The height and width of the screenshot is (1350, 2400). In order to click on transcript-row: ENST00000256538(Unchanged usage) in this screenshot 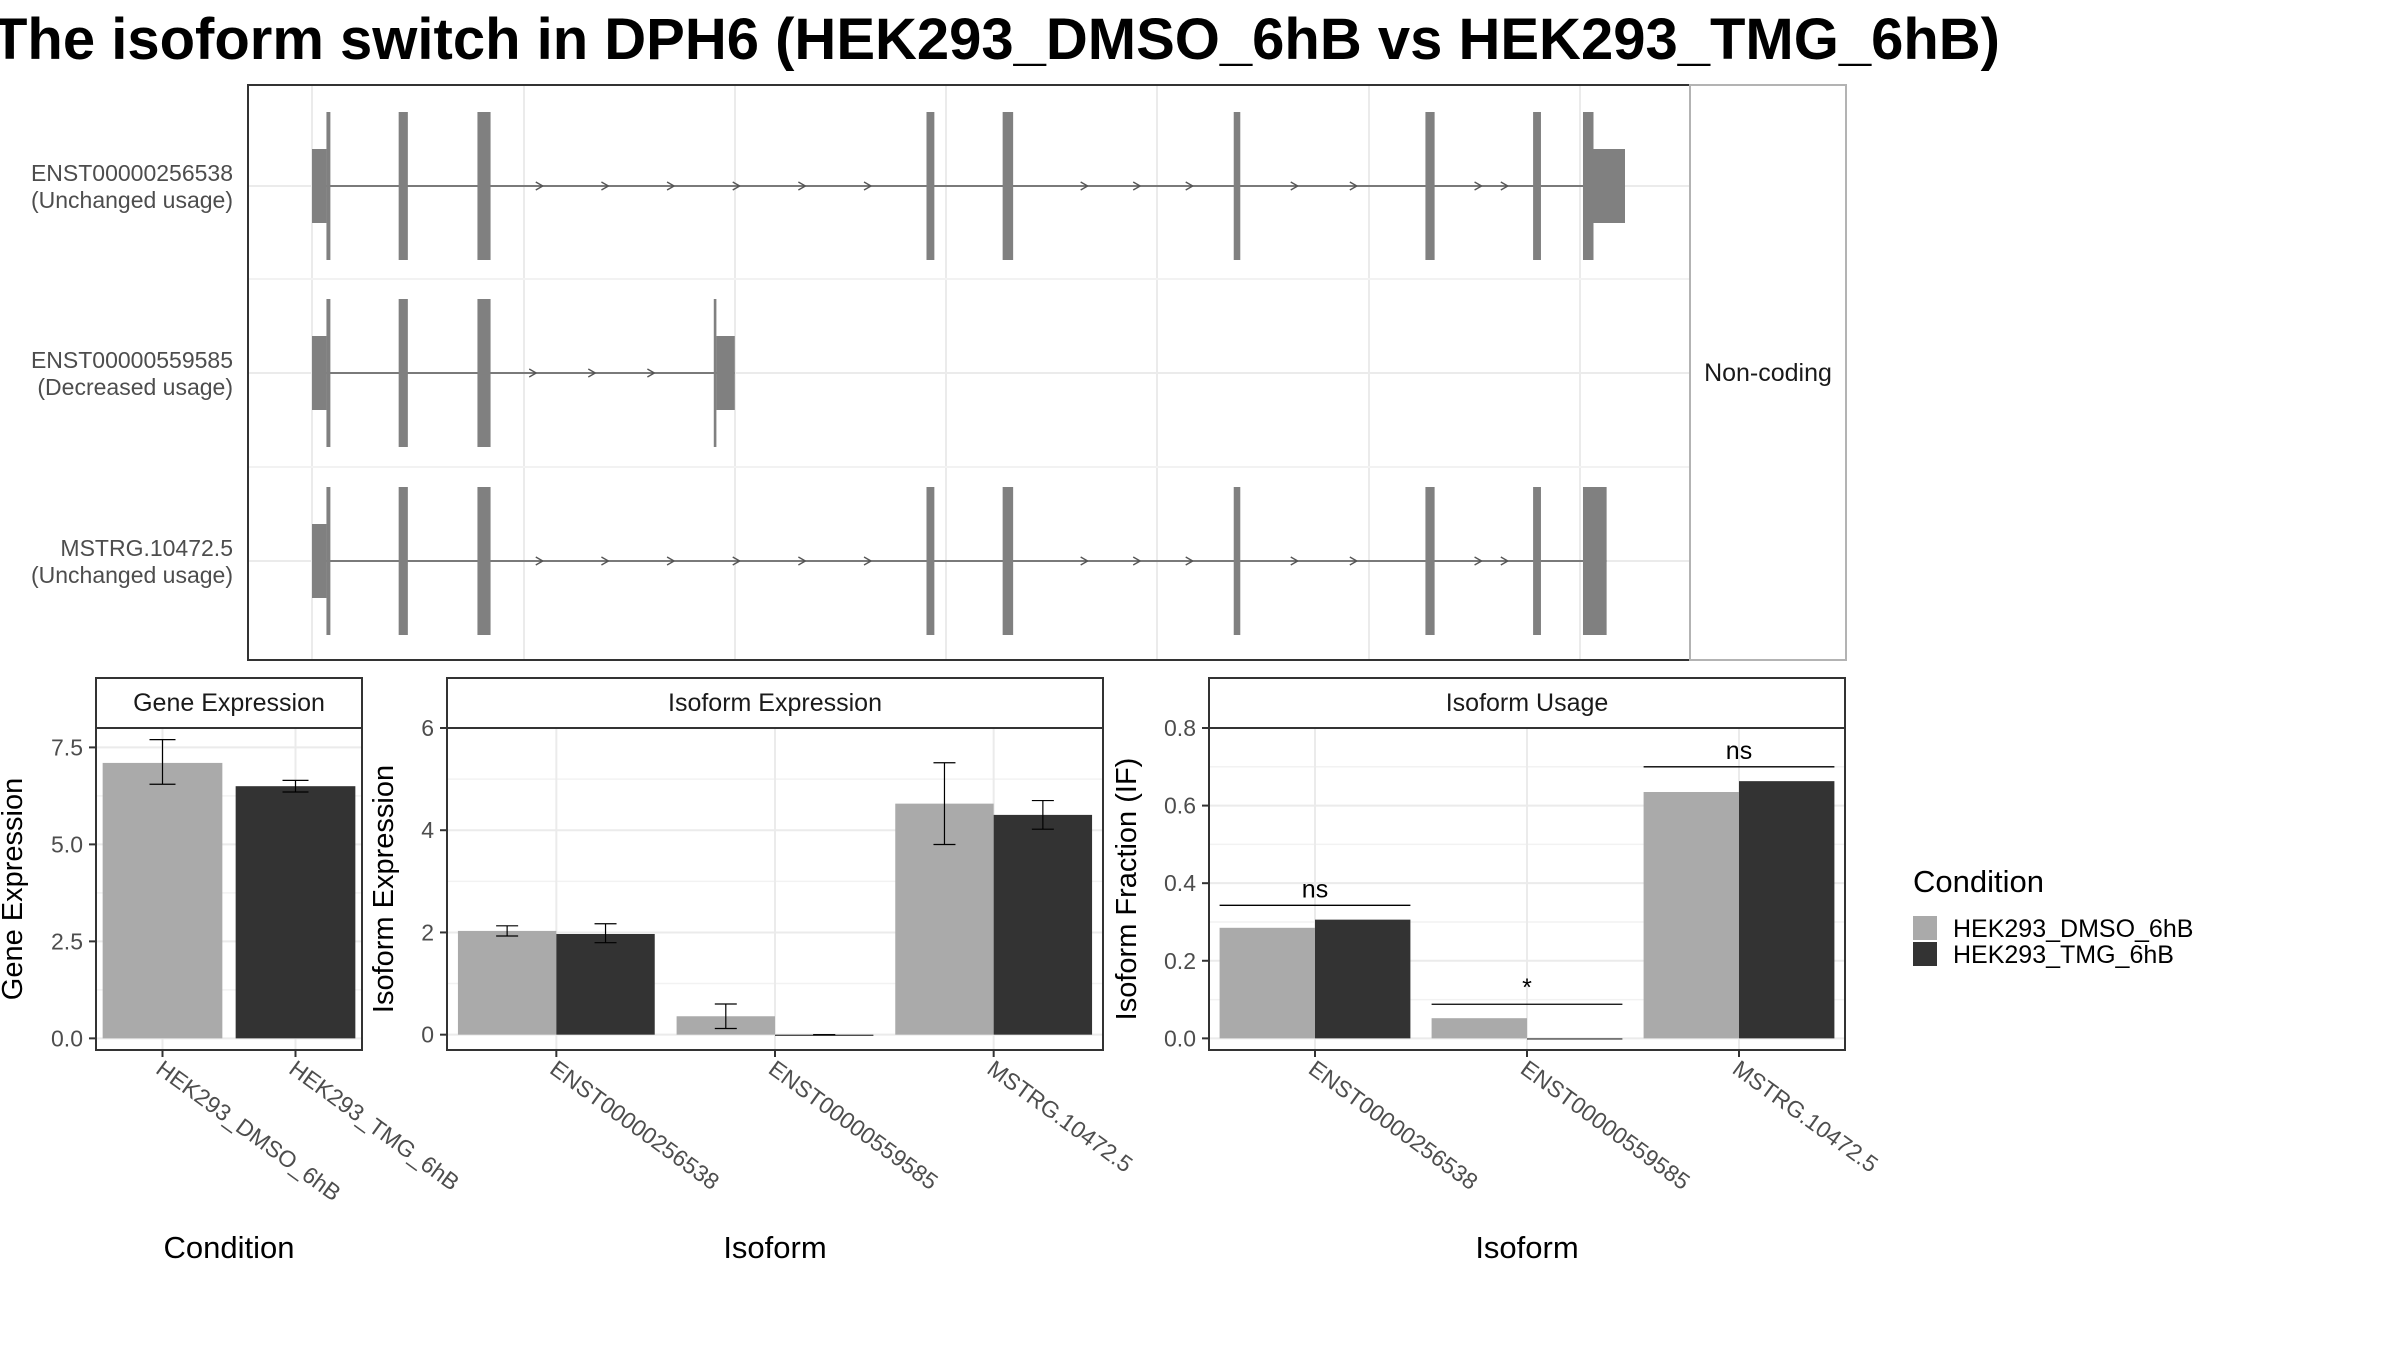, I will do `click(828, 186)`.